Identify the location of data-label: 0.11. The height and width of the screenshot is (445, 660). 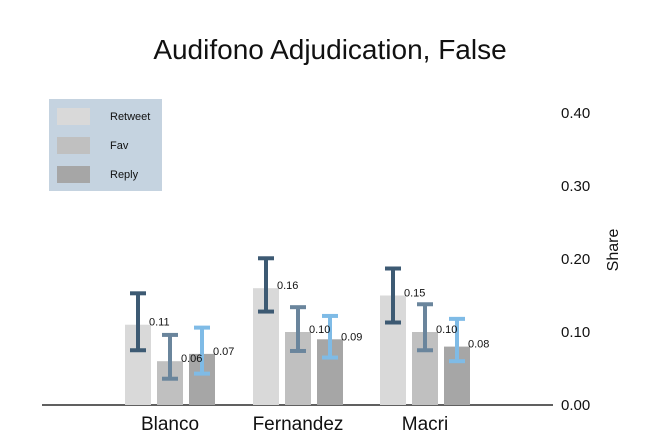
(159, 323).